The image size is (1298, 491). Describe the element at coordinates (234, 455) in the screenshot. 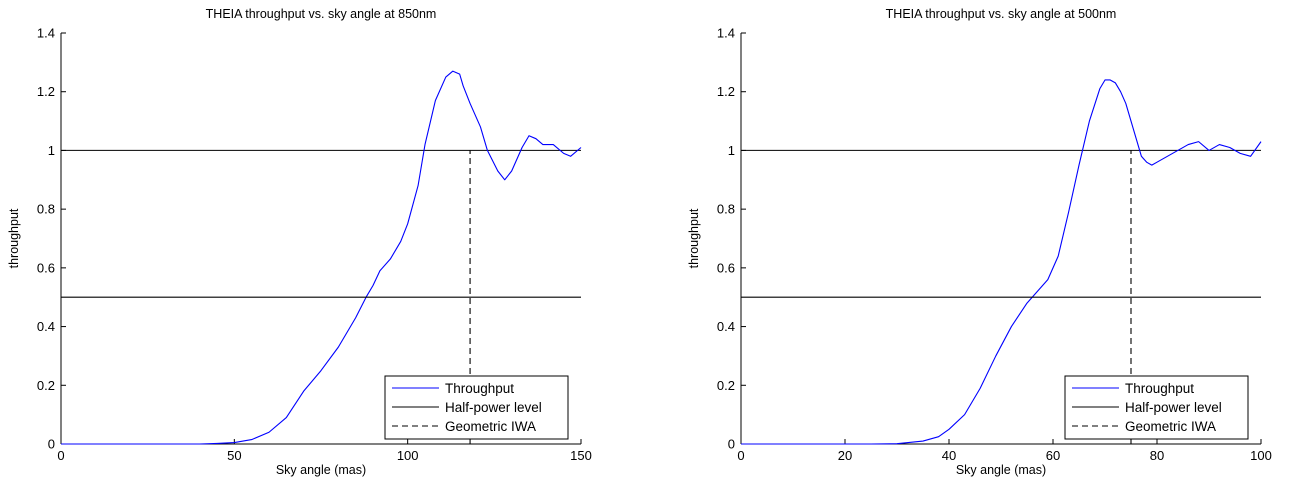

I see `x-tick-label: 50` at that location.